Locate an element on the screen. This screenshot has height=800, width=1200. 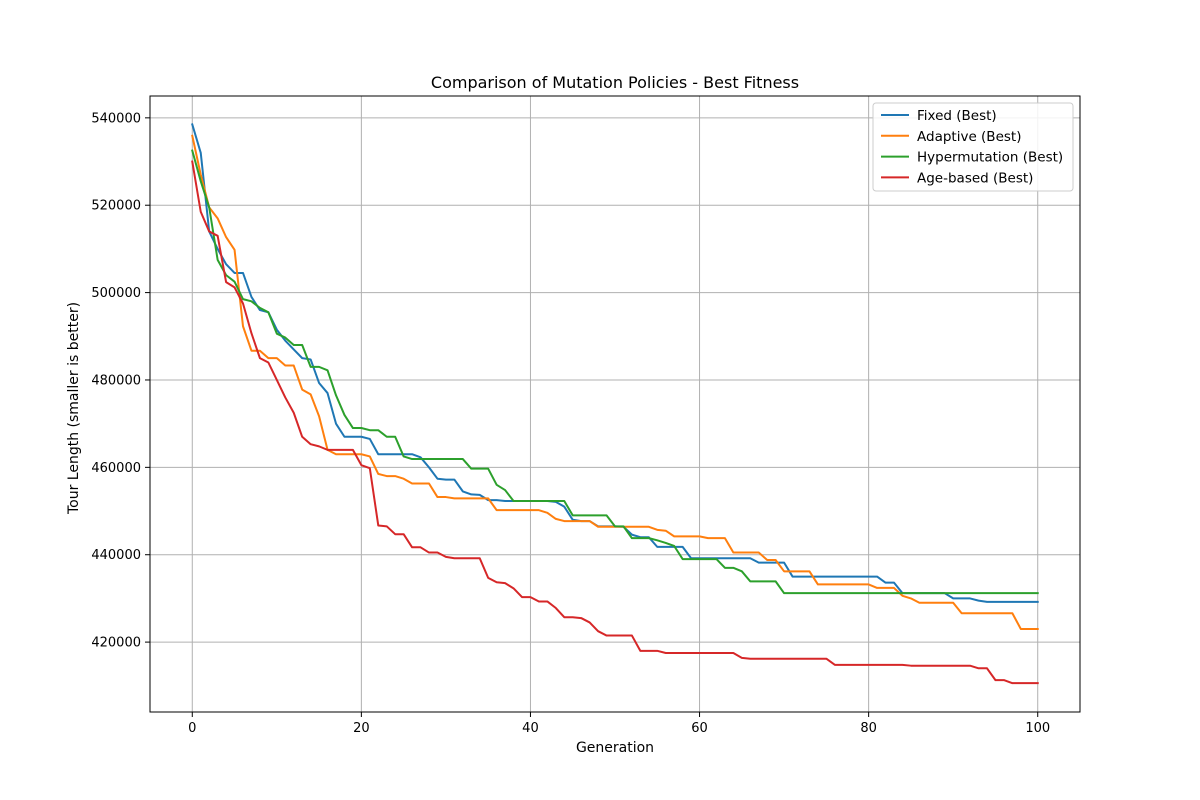
legend-box is located at coordinates (973, 147).